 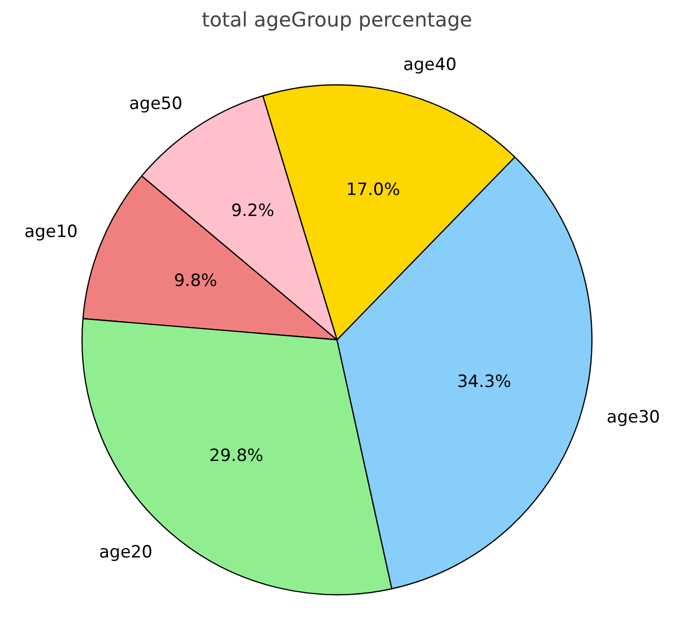 I want to click on slice-label: age50, so click(x=155, y=104).